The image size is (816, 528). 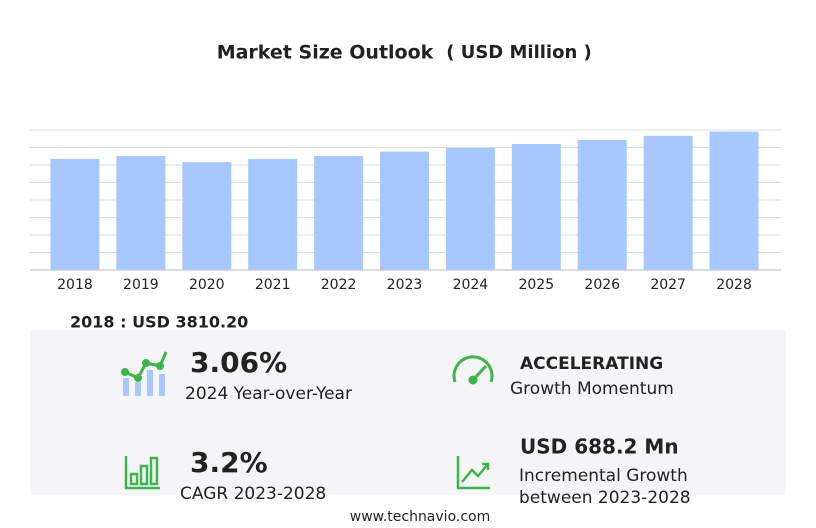 What do you see at coordinates (229, 462) in the screenshot?
I see `cagr-value: 3.2%` at bounding box center [229, 462].